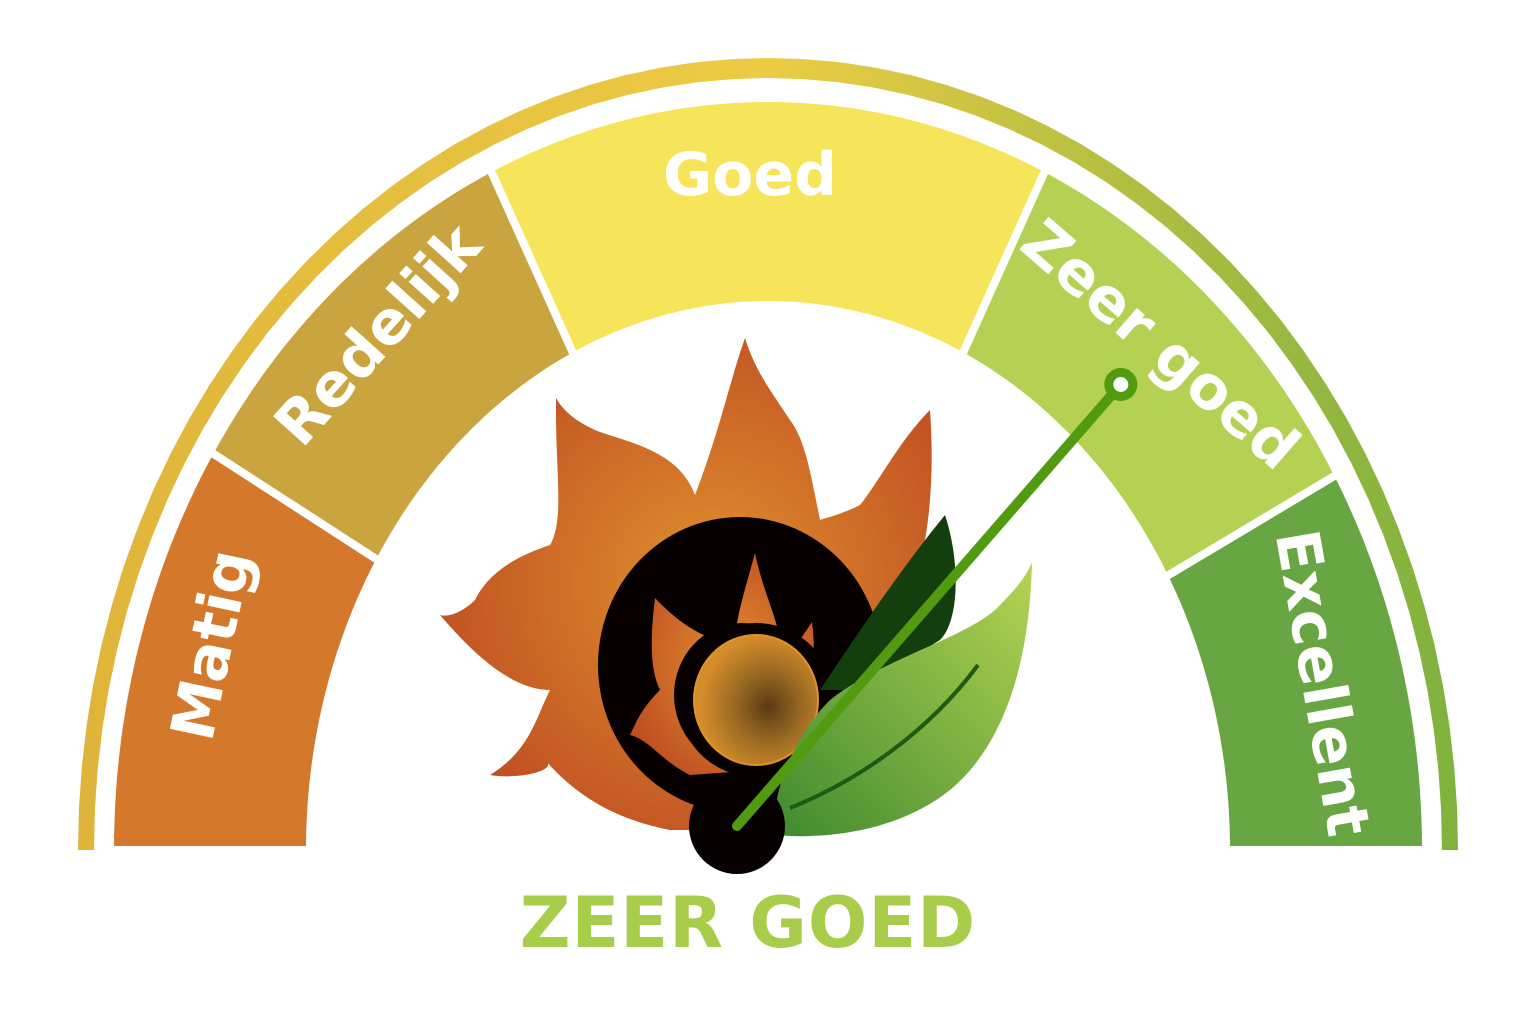 The height and width of the screenshot is (1024, 1536). I want to click on gauge-needle, so click(935, 599).